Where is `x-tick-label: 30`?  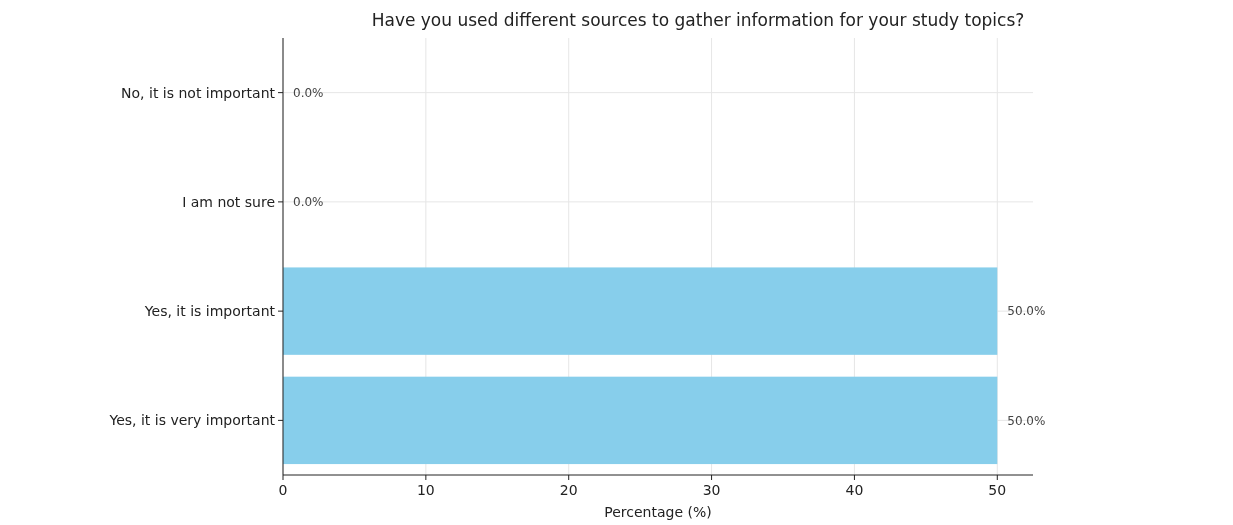 x-tick-label: 30 is located at coordinates (711, 490).